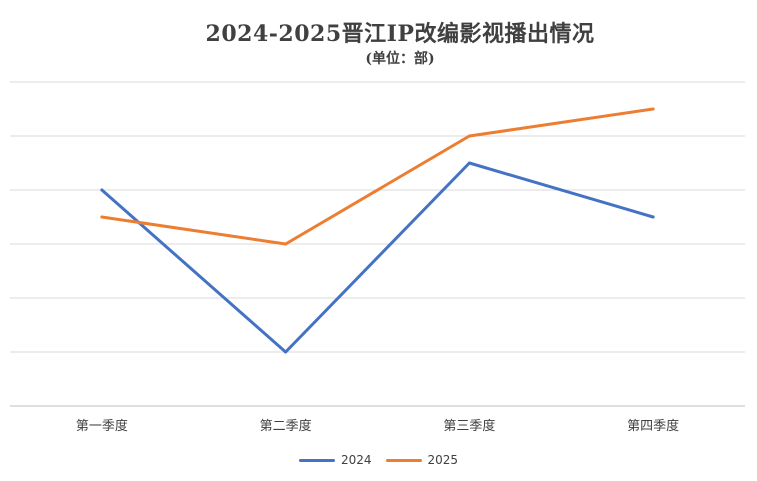  Describe the element at coordinates (653, 426) in the screenshot. I see `x-tick-label: 第四季度` at that location.